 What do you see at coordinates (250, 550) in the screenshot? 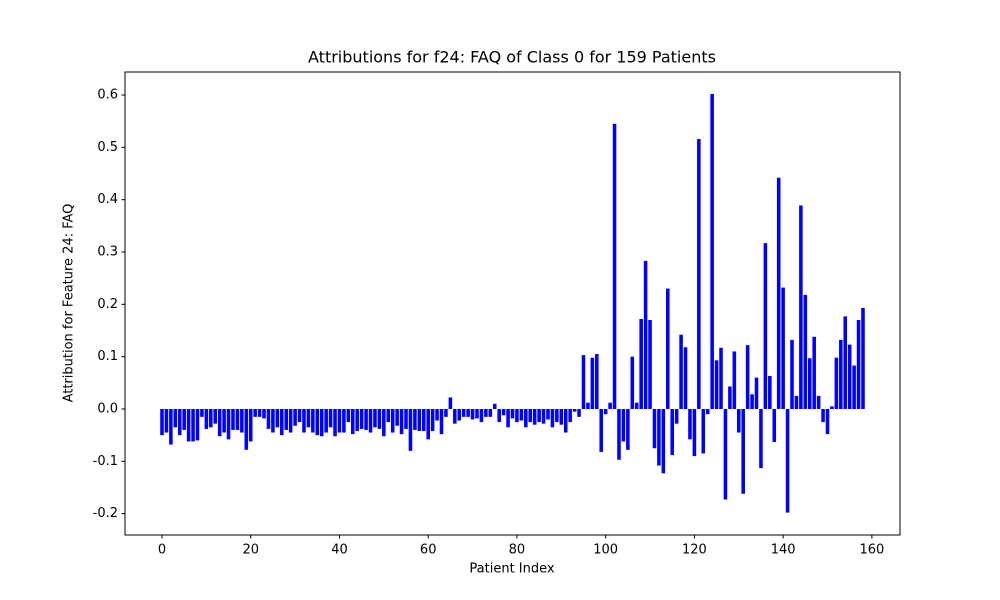
I see `x-tick-label: 20` at bounding box center [250, 550].